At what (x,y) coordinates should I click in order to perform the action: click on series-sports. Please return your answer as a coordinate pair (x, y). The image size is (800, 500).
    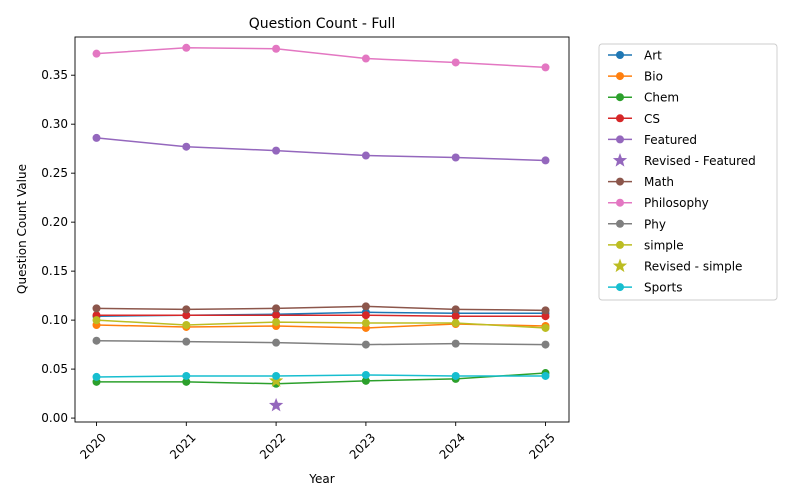
    Looking at the image, I should click on (321, 375).